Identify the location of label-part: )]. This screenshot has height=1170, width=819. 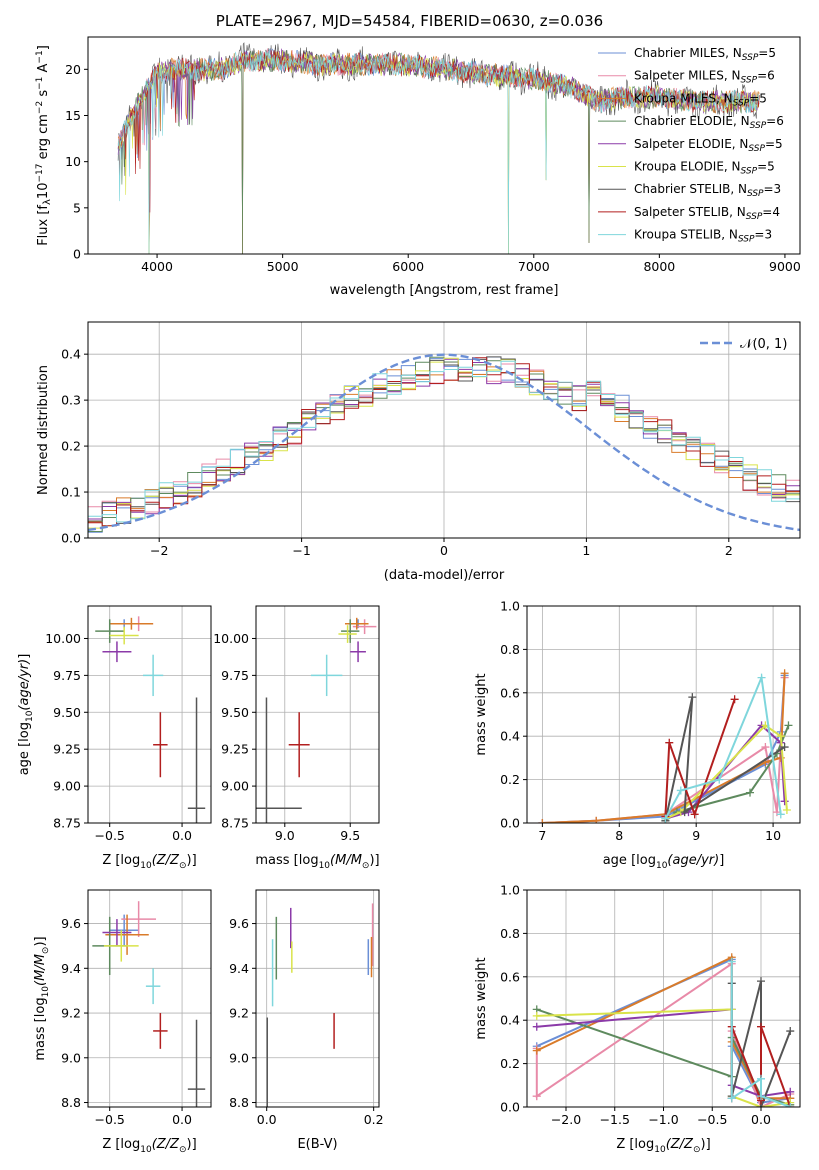
(192, 1144).